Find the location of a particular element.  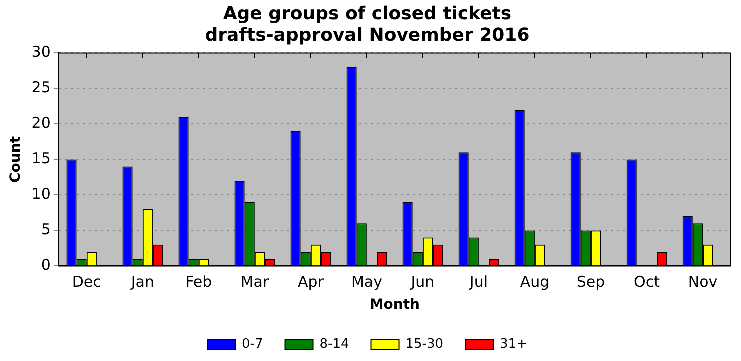

legend-label: 8-14 is located at coordinates (335, 344).